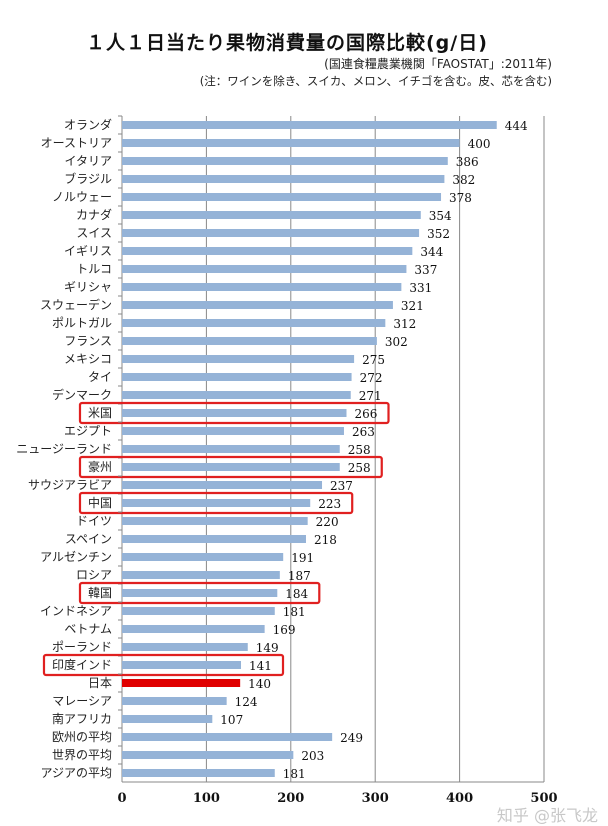 Image resolution: width=608 pixels, height=826 pixels. What do you see at coordinates (425, 270) in the screenshot?
I see `value-label: 337` at bounding box center [425, 270].